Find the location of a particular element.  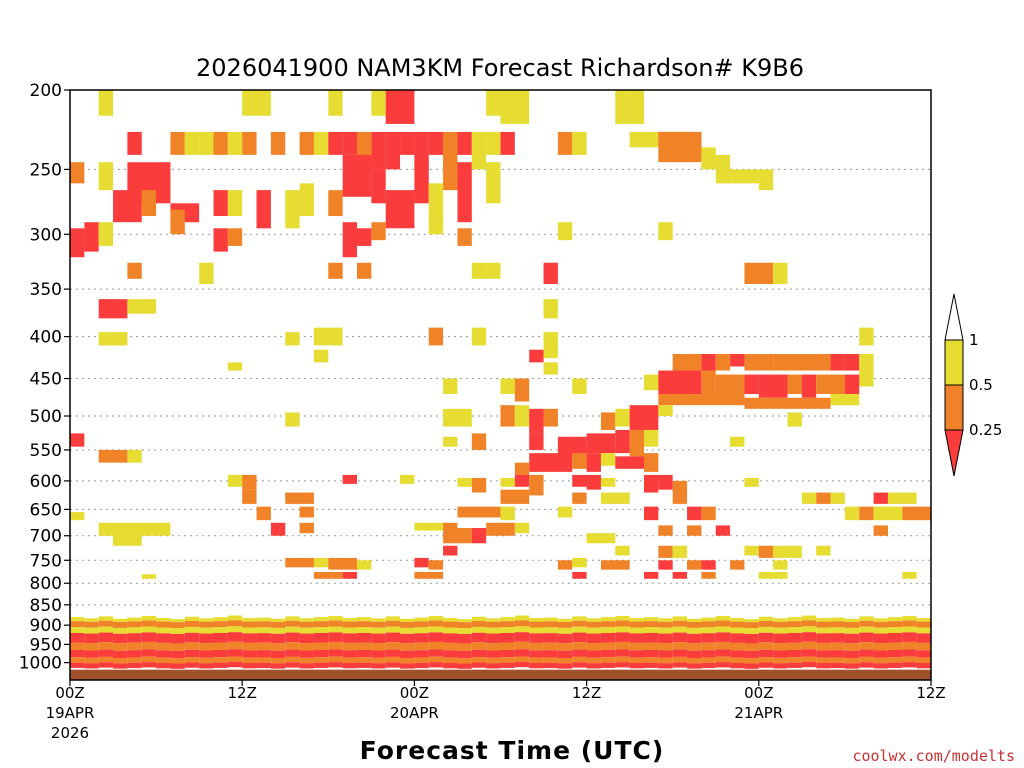

x-tick-time: 00Z is located at coordinates (69, 693).